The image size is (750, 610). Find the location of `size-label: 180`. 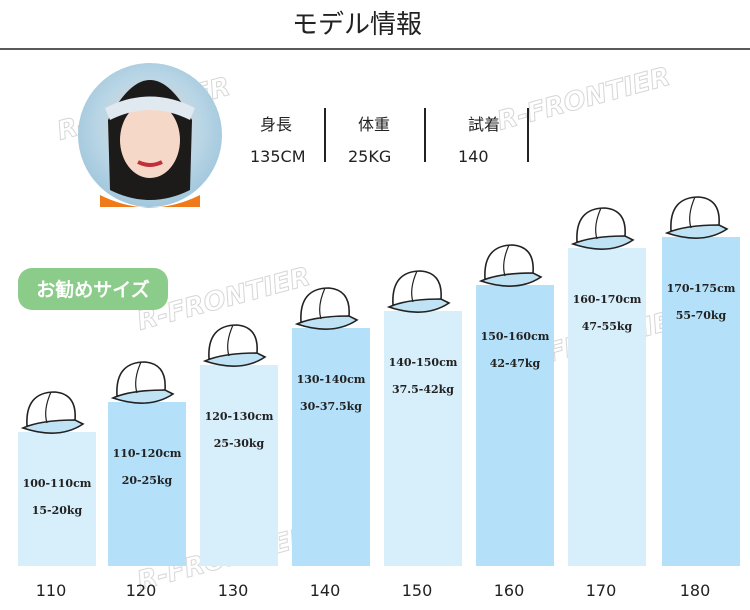

size-label: 180 is located at coordinates (695, 590).